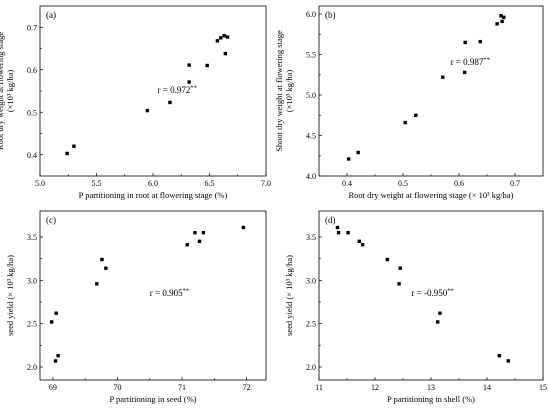  What do you see at coordinates (459, 183) in the screenshot?
I see `x-tick-label-b: 0.6` at bounding box center [459, 183].